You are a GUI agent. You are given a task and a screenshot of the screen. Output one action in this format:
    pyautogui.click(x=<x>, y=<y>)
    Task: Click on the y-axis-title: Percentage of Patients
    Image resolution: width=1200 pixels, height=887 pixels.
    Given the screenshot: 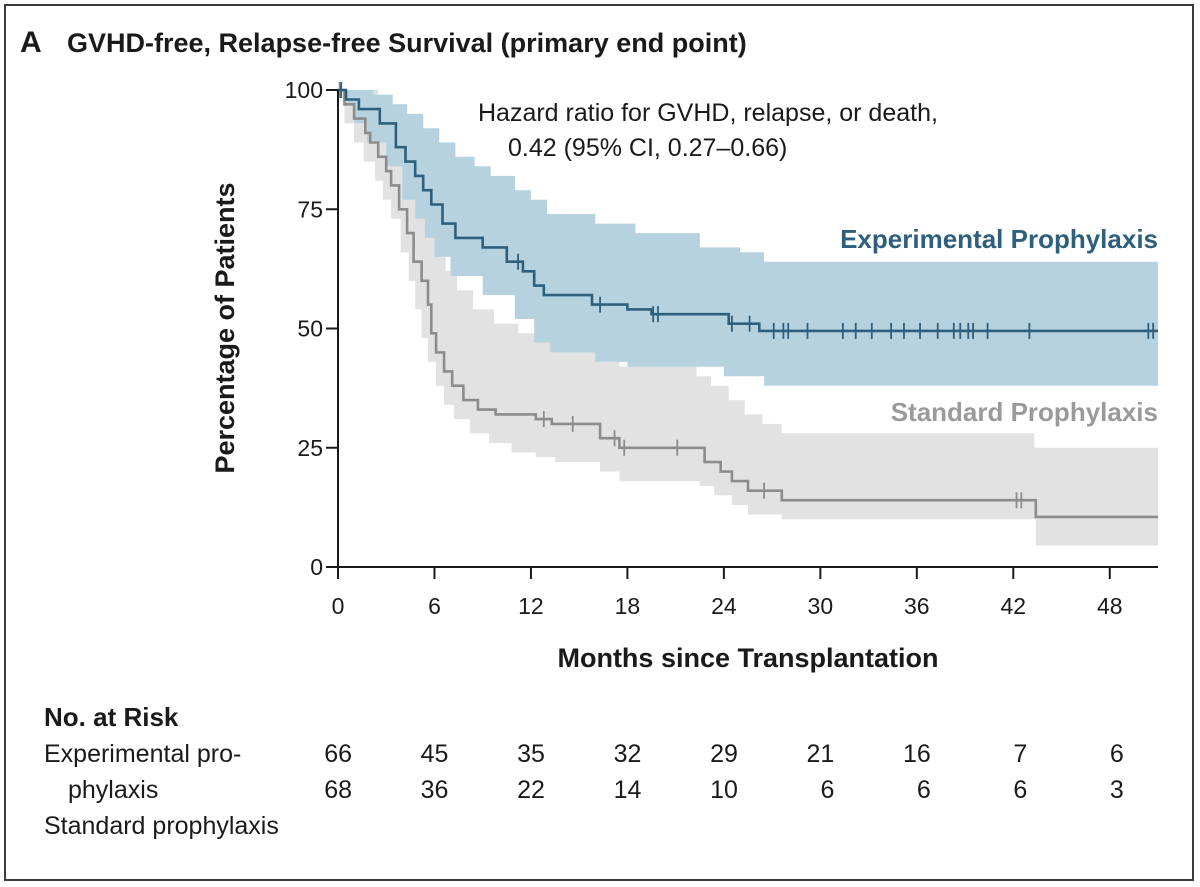 What is the action you would take?
    pyautogui.click(x=225, y=327)
    